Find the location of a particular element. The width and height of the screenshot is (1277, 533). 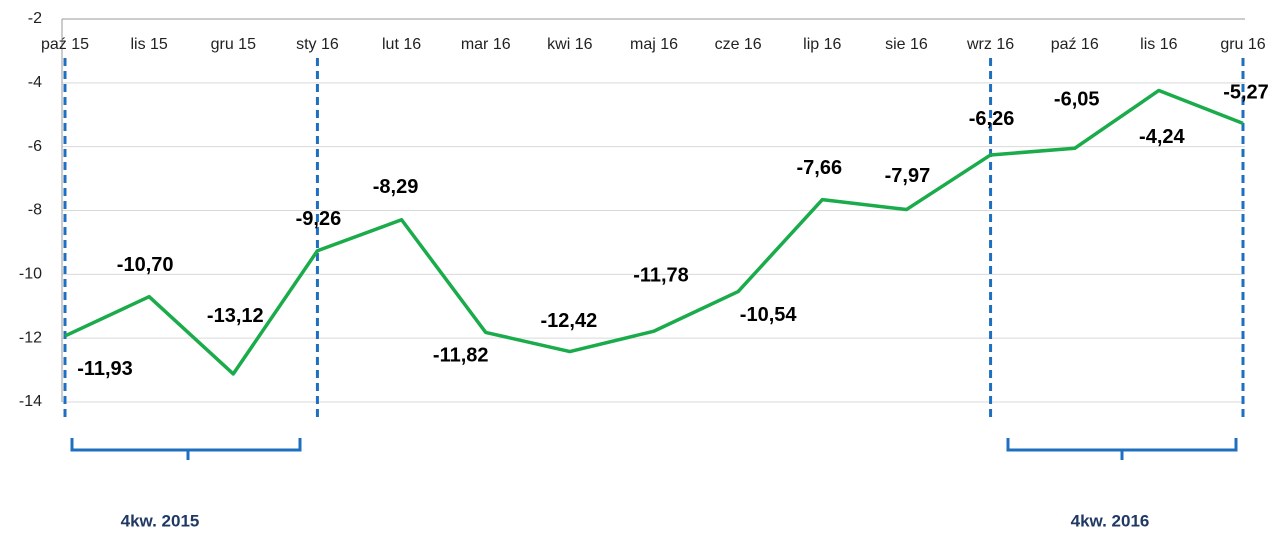

x-tick-label: sie 16 is located at coordinates (906, 44).